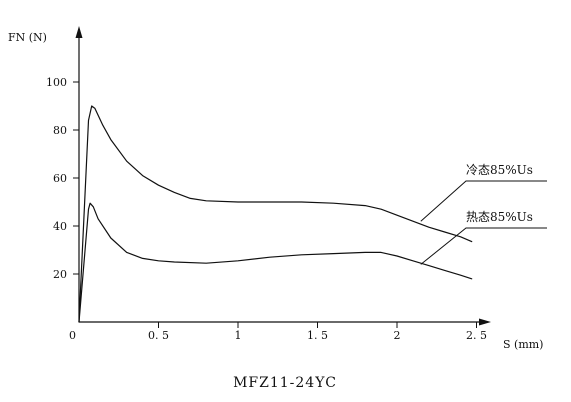 The image size is (571, 402). What do you see at coordinates (158, 335) in the screenshot?
I see `x-tick-label: 0. 5` at bounding box center [158, 335].